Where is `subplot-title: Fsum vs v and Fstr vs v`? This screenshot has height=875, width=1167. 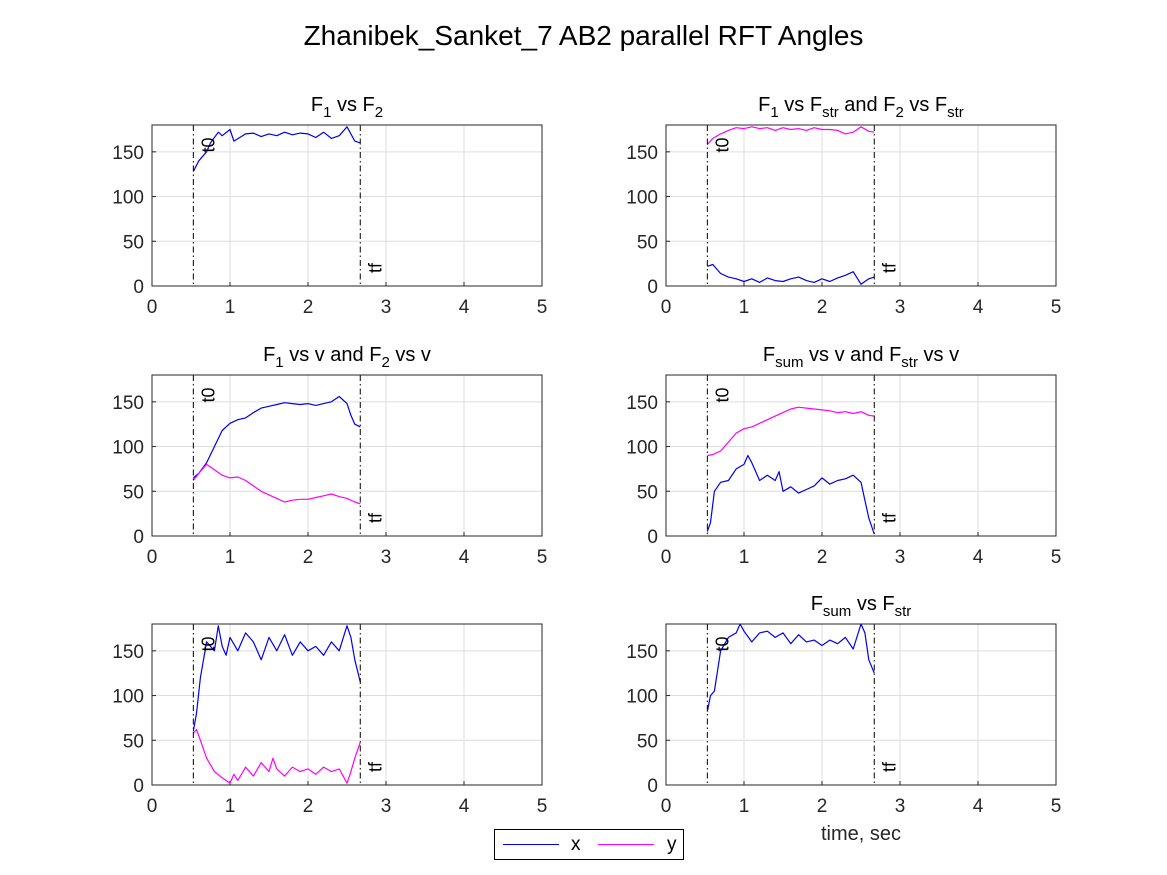 subplot-title: Fsum vs v and Fstr vs v is located at coordinates (861, 357).